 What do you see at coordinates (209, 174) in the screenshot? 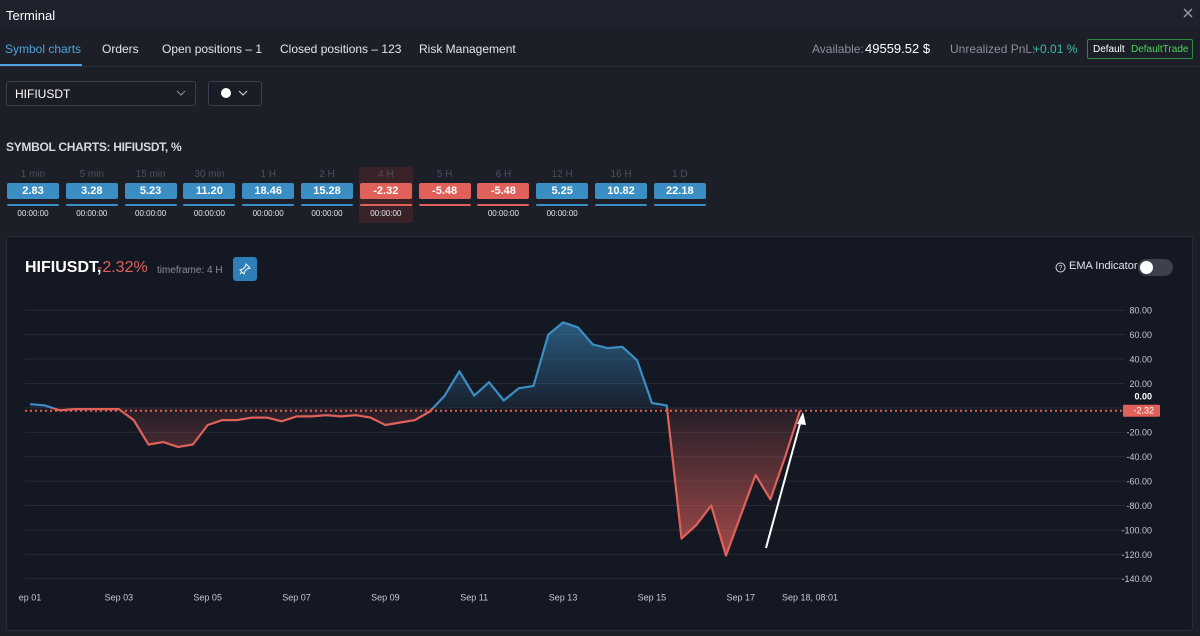
I see `timeframe-label: 30 min` at bounding box center [209, 174].